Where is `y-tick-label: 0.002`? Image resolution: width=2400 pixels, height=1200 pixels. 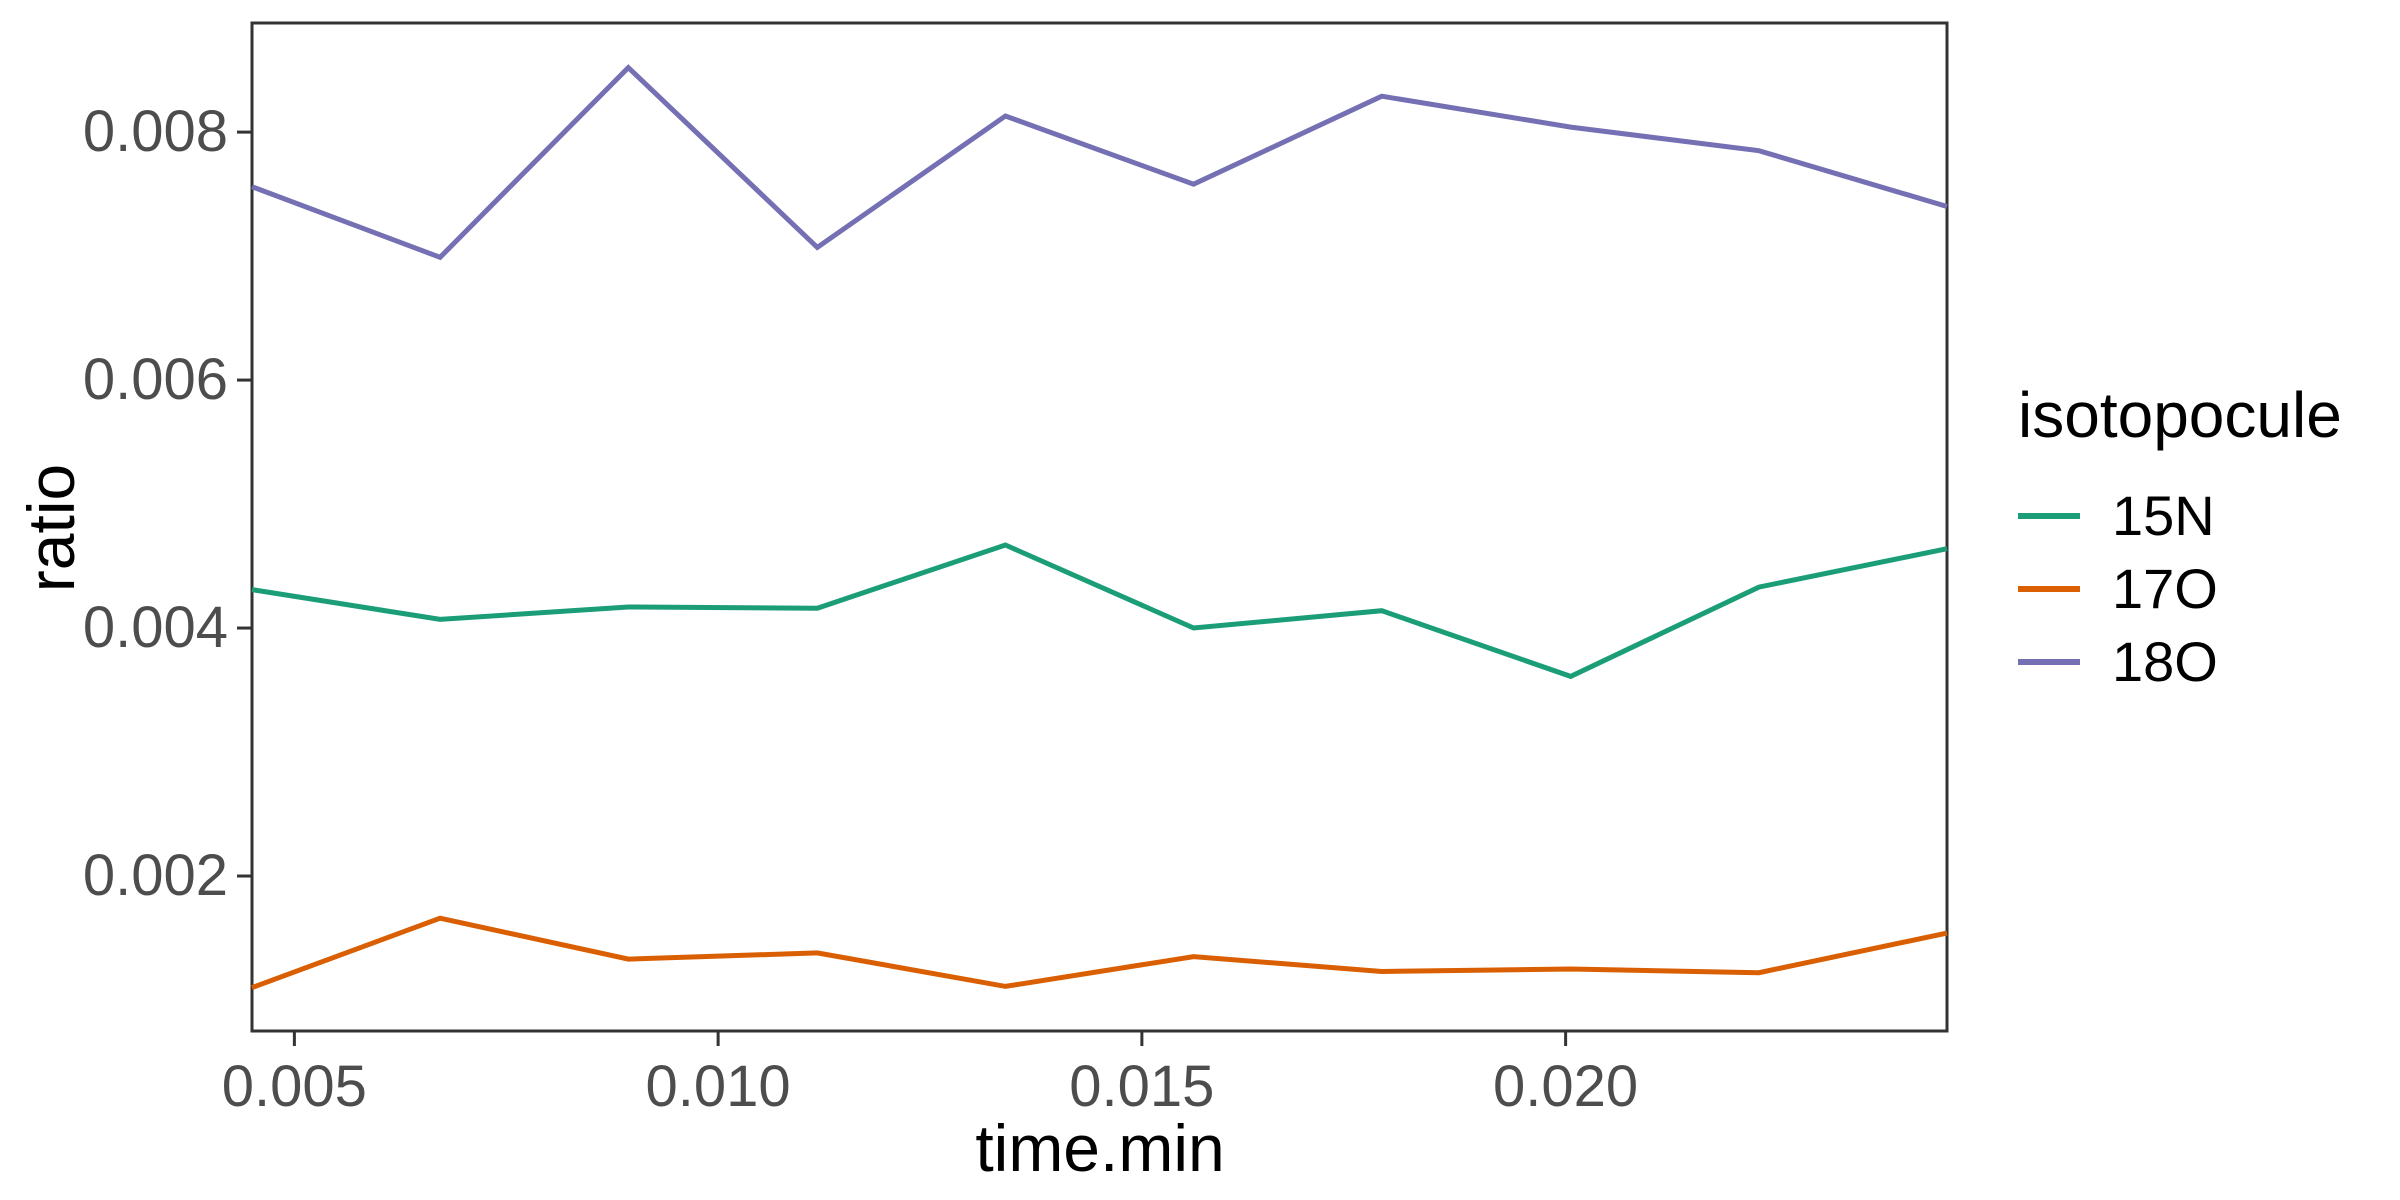 y-tick-label: 0.002 is located at coordinates (155, 876).